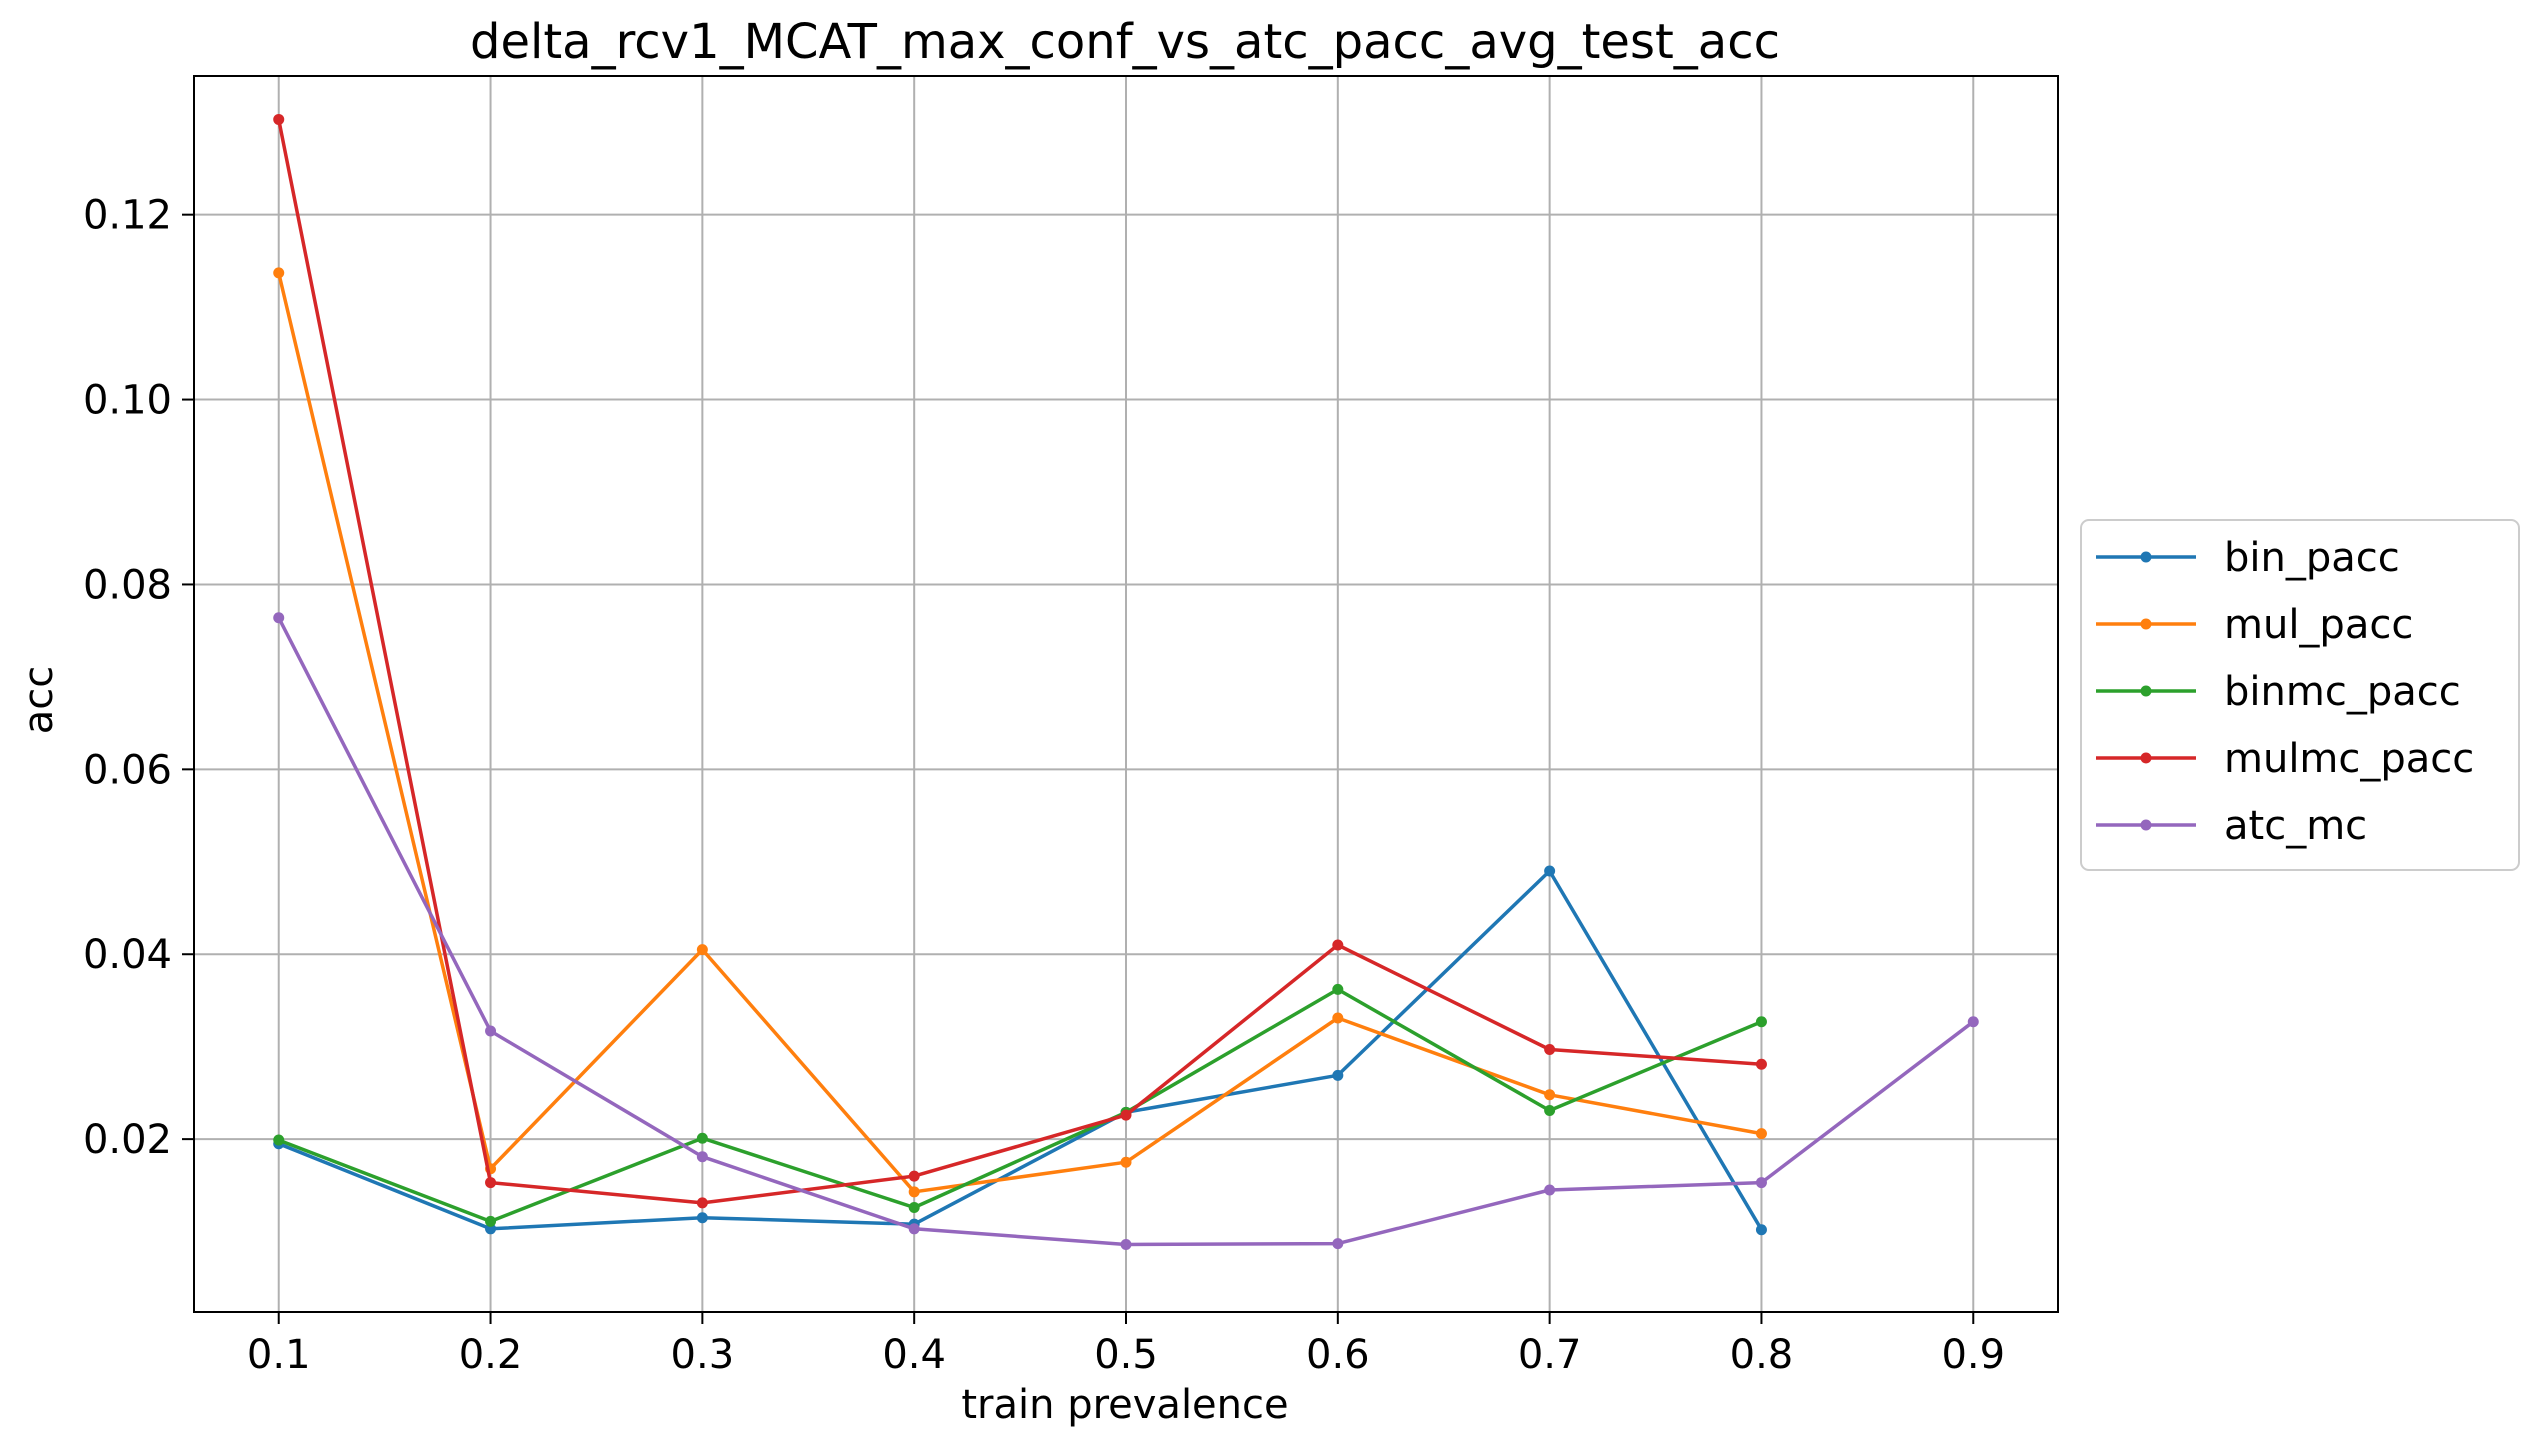 This screenshot has width=2533, height=1446. Describe the element at coordinates (127, 585) in the screenshot. I see `y-tick-label: 0.08` at that location.